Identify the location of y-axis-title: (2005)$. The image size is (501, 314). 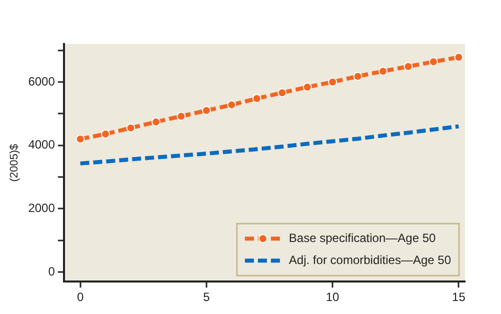
(14, 163).